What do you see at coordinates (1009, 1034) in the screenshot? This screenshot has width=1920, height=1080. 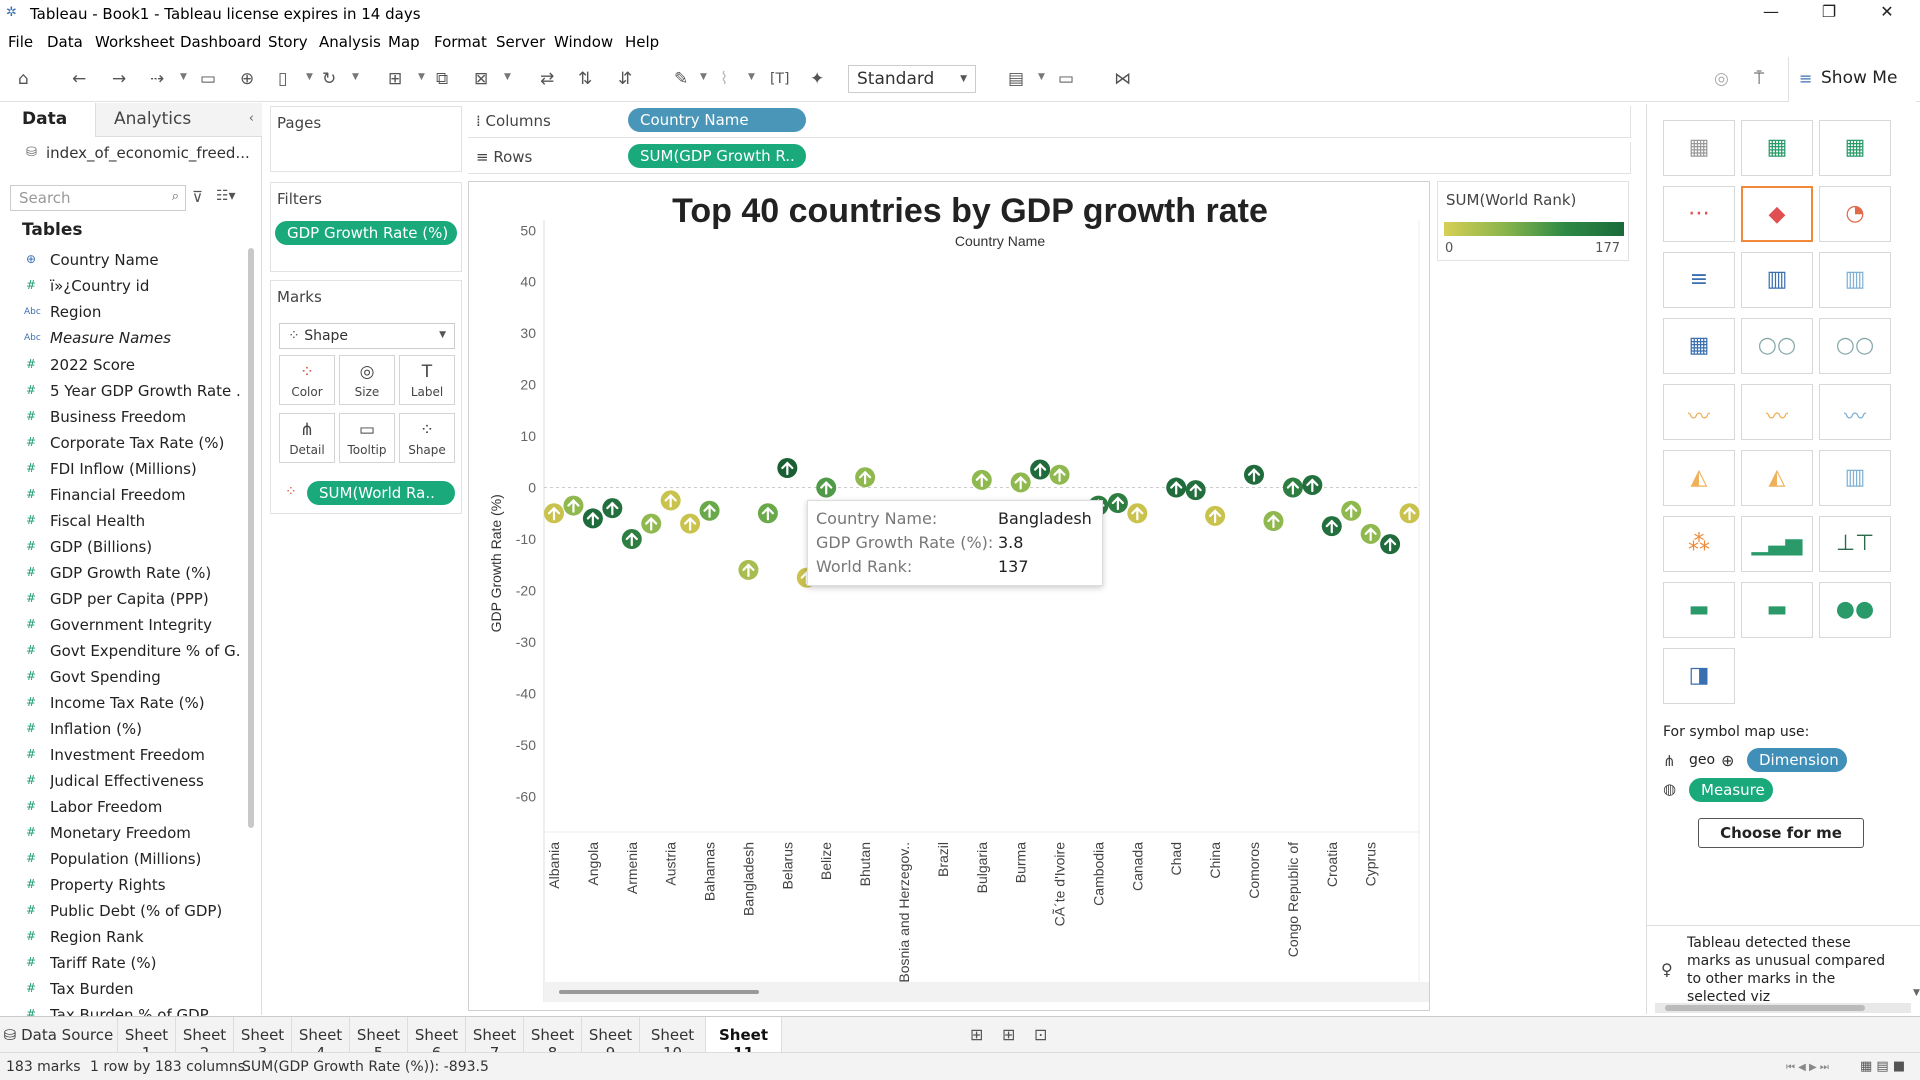 I see `new-dashboard-icon: ⊞` at bounding box center [1009, 1034].